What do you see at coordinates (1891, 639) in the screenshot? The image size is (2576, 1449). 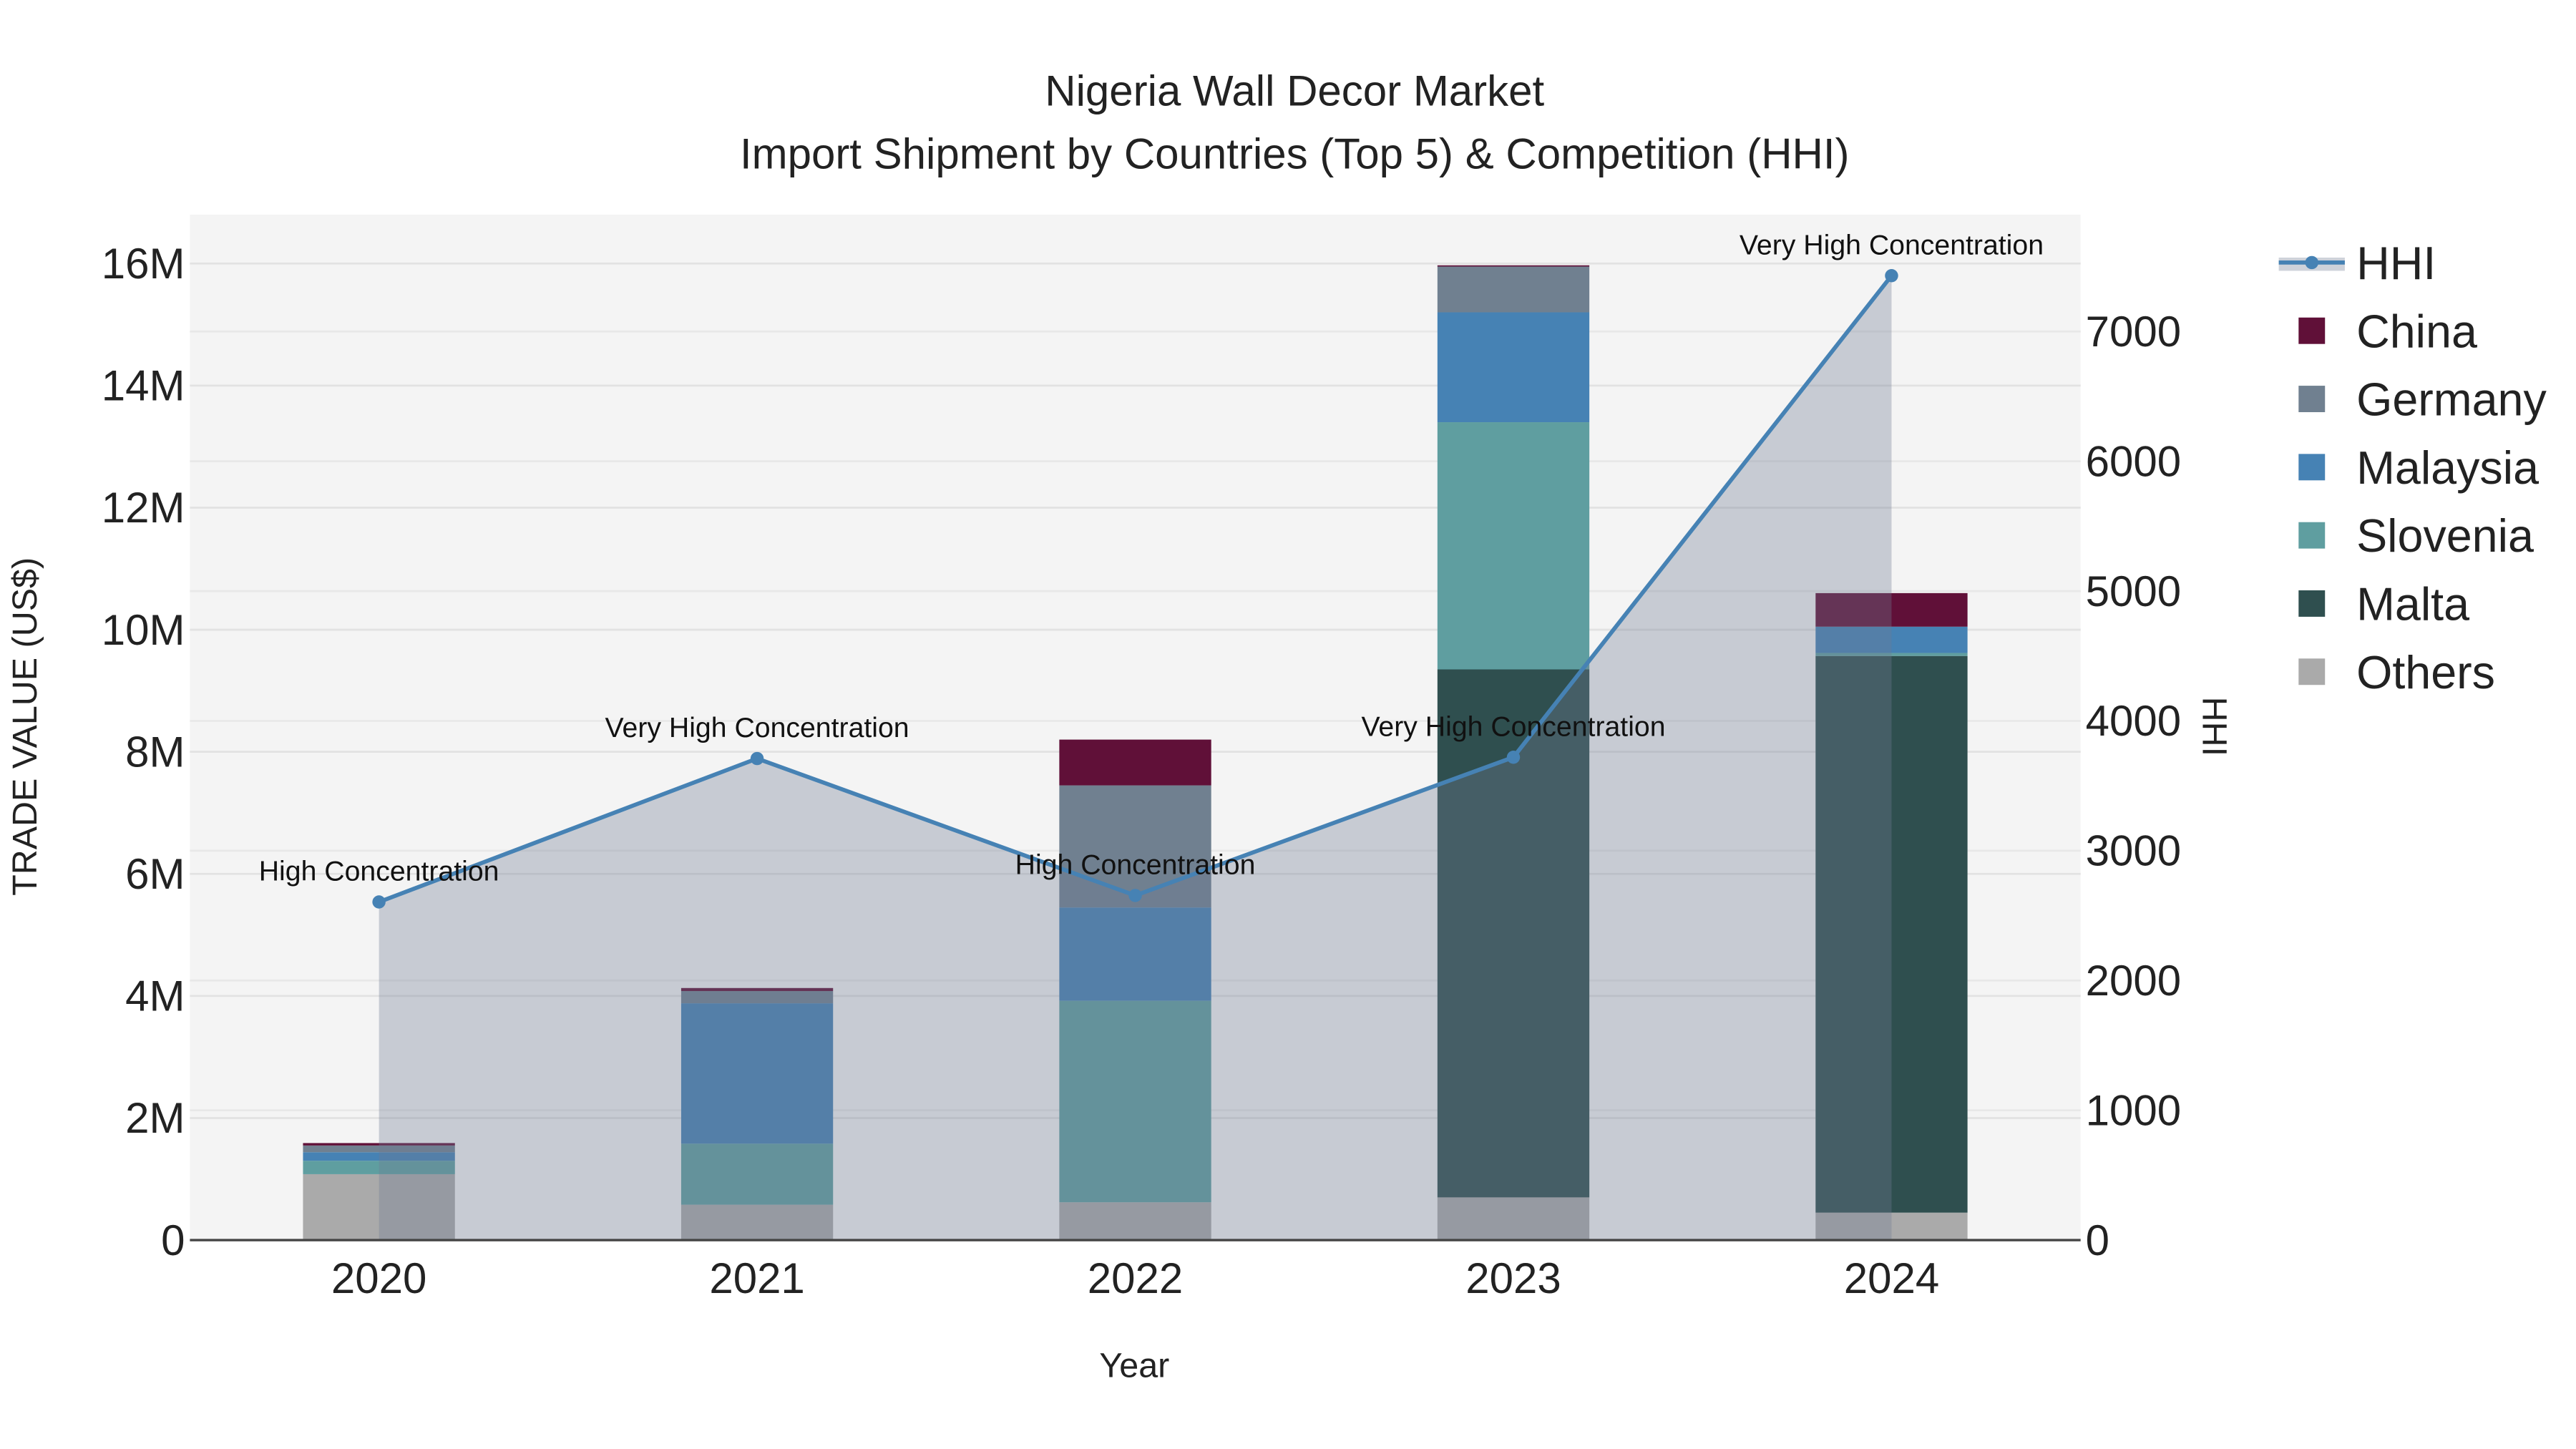 I see `bar-malaysia-2024` at bounding box center [1891, 639].